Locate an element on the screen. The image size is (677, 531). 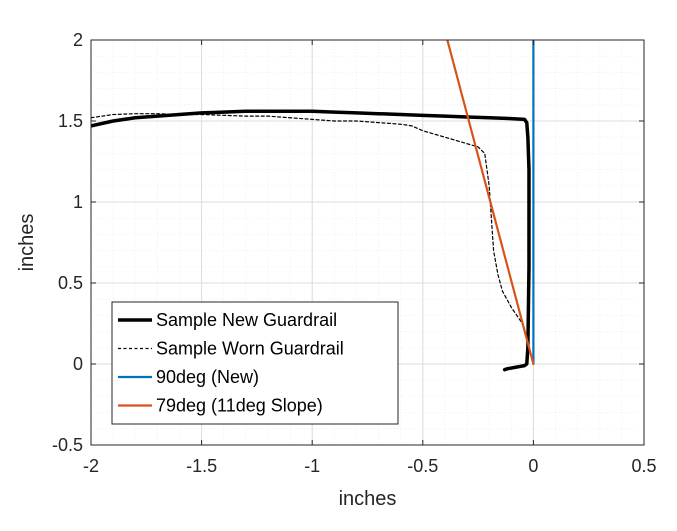
y-tick-label: 0 is located at coordinates (78, 364).